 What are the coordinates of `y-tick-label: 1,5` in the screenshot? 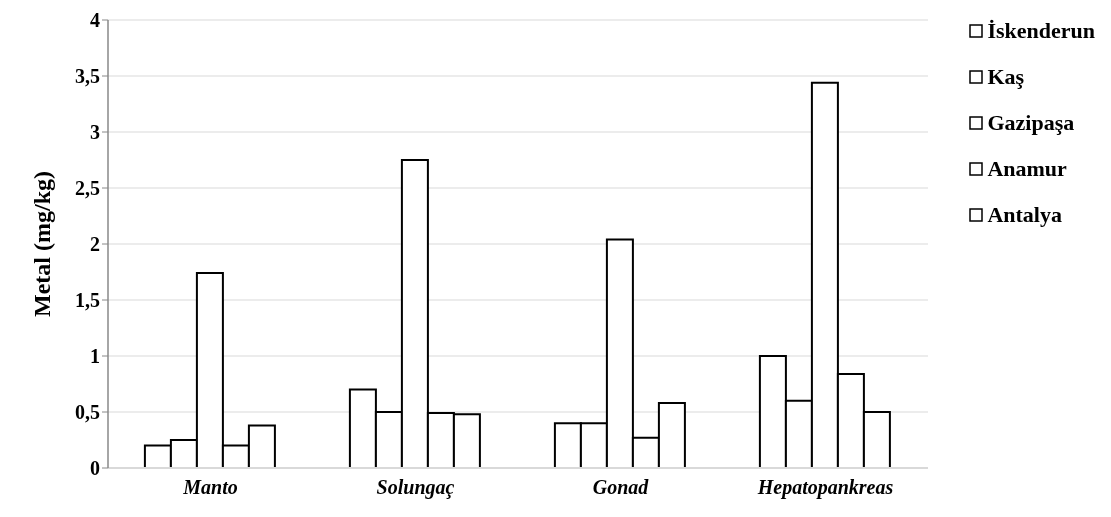 It's located at (87, 300).